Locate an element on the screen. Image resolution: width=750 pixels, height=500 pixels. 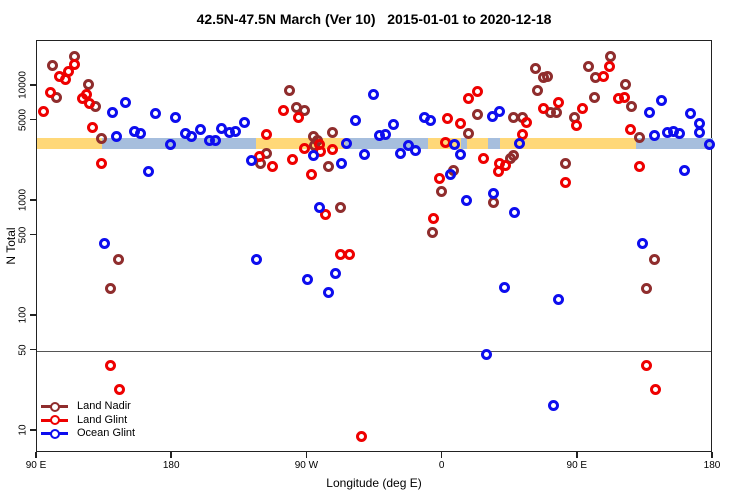
y-axis-tick-label: 10000 is located at coordinates (23, 85).